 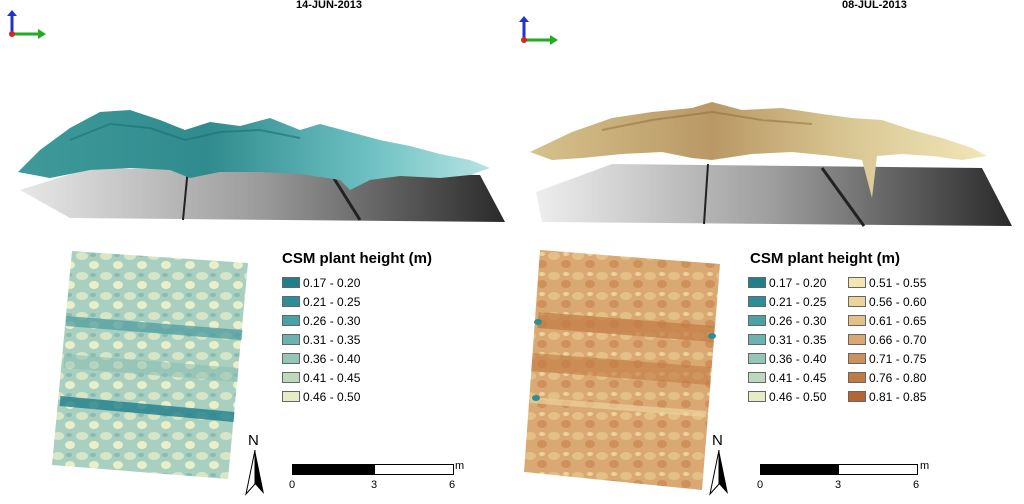 What do you see at coordinates (874, 5) in the screenshot?
I see `date-label: 08-JUL-2013` at bounding box center [874, 5].